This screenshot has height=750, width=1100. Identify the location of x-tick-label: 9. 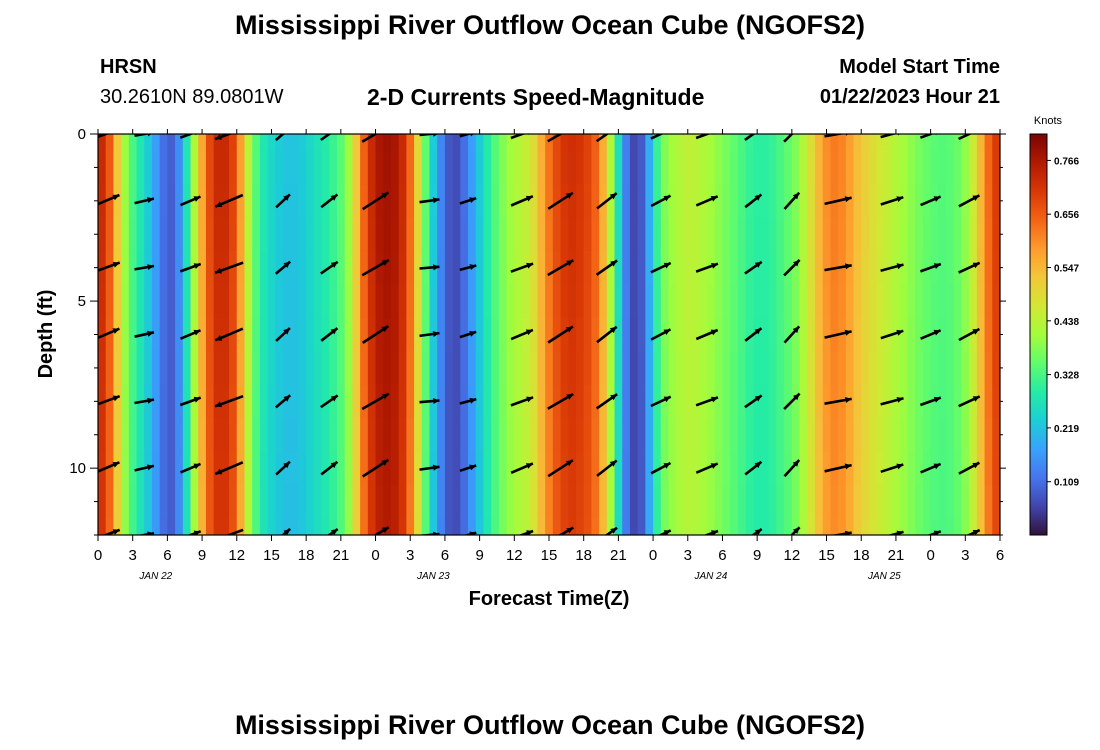
(479, 555).